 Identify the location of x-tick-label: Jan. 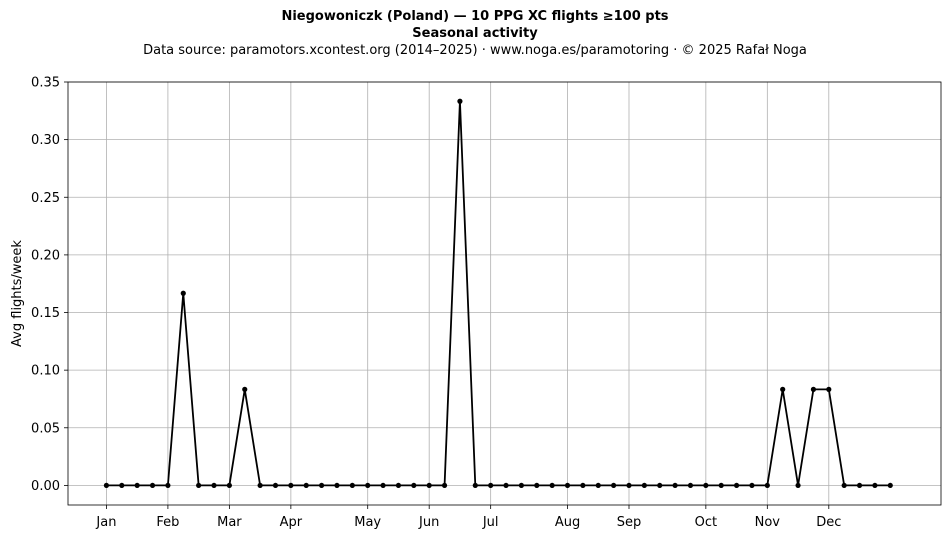
(105, 522).